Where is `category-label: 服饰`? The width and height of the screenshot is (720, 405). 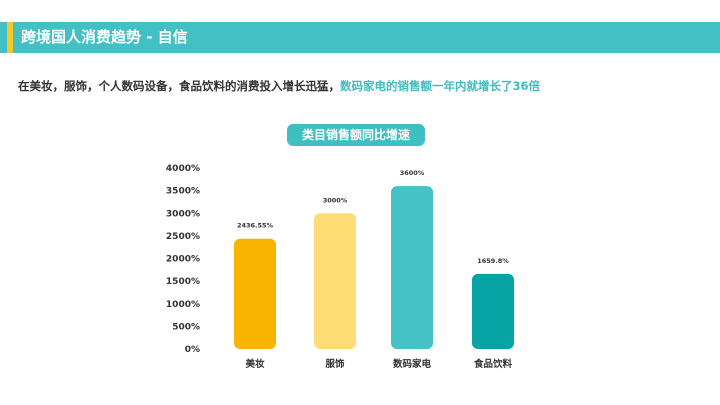
category-label: 服饰 is located at coordinates (335, 364).